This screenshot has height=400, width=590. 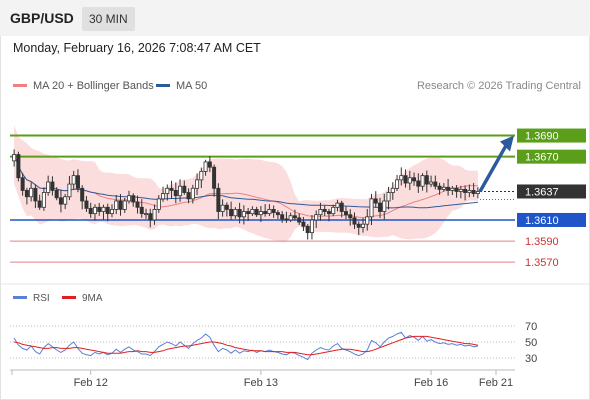 What do you see at coordinates (542, 242) in the screenshot?
I see `level-label-3: 1.3590` at bounding box center [542, 242].